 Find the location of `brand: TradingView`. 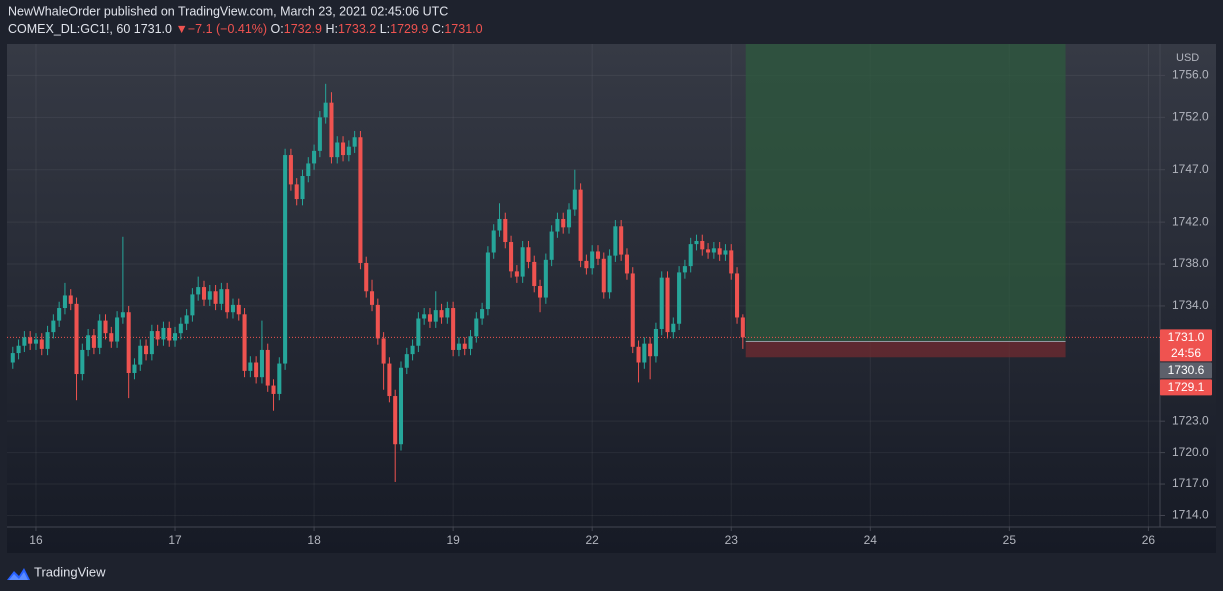

brand: TradingView is located at coordinates (70, 571).